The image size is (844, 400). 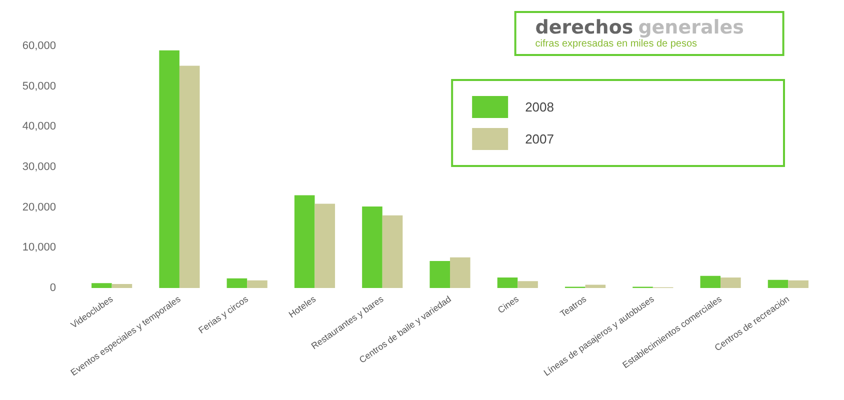 I want to click on y-tick-label: 30,000, so click(x=39, y=167).